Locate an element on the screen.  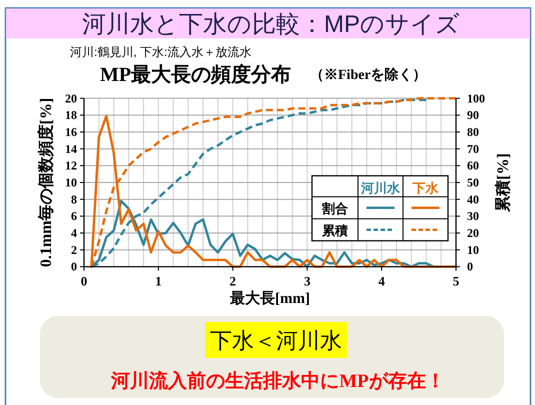
y-tick-label: 14 is located at coordinates (71, 149).